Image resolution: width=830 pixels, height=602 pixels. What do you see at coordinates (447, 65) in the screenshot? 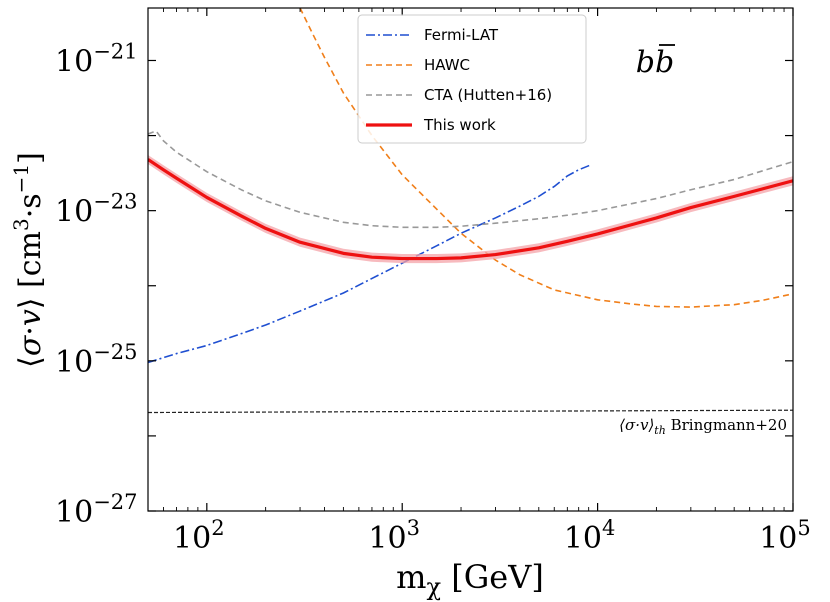
I see `legend-label-hawc: HAWC` at bounding box center [447, 65].